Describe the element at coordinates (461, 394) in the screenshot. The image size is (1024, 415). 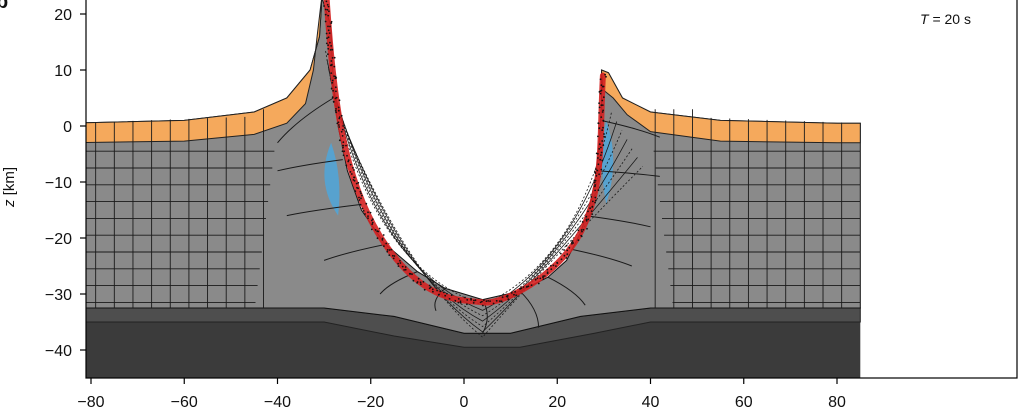
I see `x-axis: −80 −60 −40 −20 0 20 40 60 80` at that location.